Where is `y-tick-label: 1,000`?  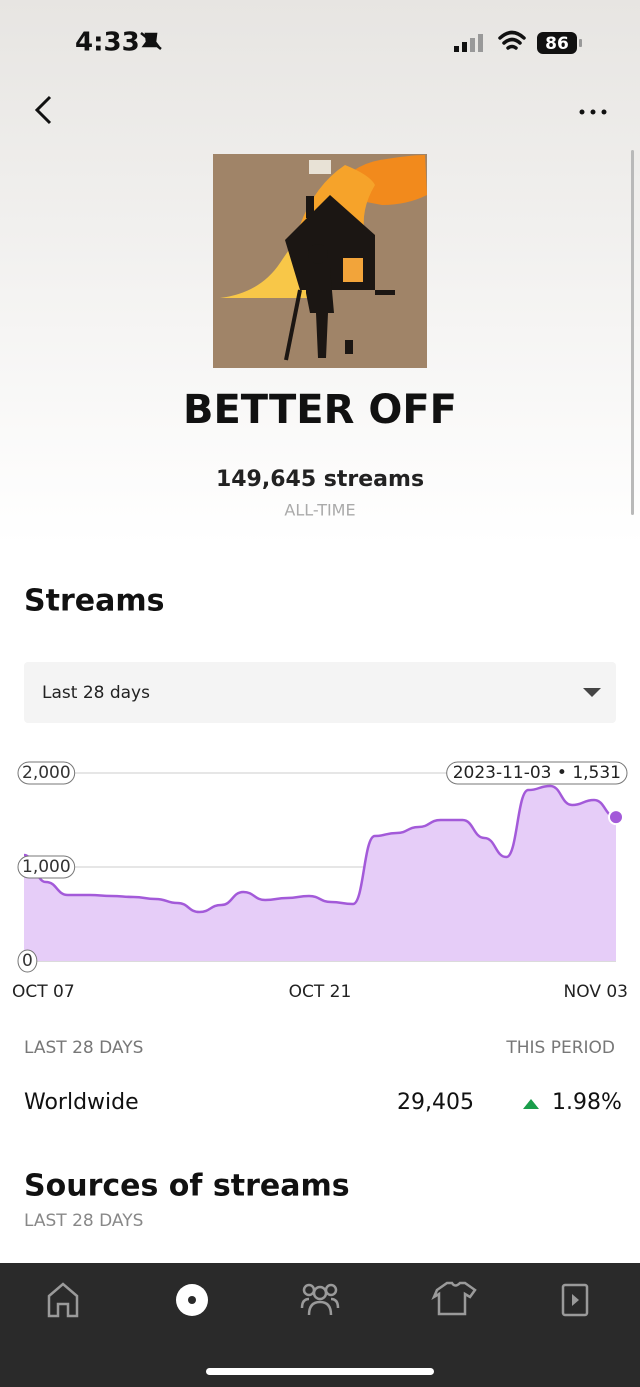 y-tick-label: 1,000 is located at coordinates (46, 867).